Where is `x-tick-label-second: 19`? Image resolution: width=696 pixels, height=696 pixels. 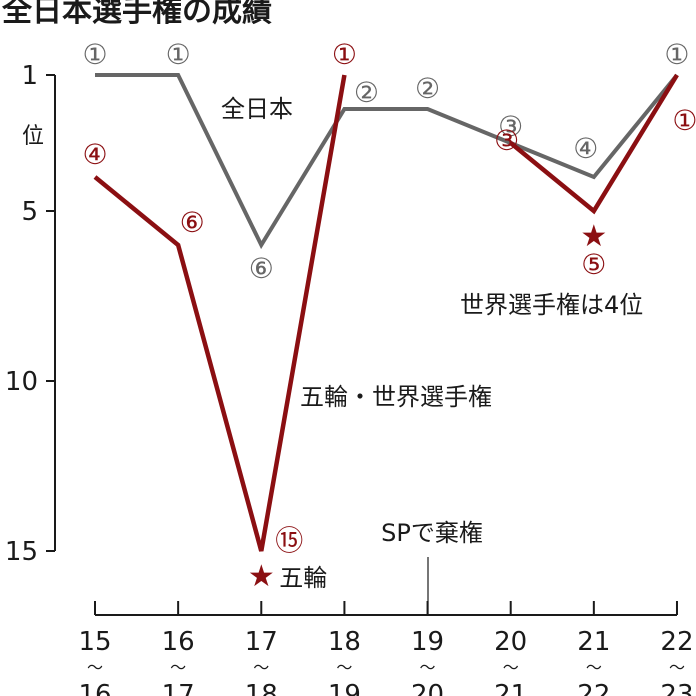
x-tick-label-second: 19 is located at coordinates (344, 688).